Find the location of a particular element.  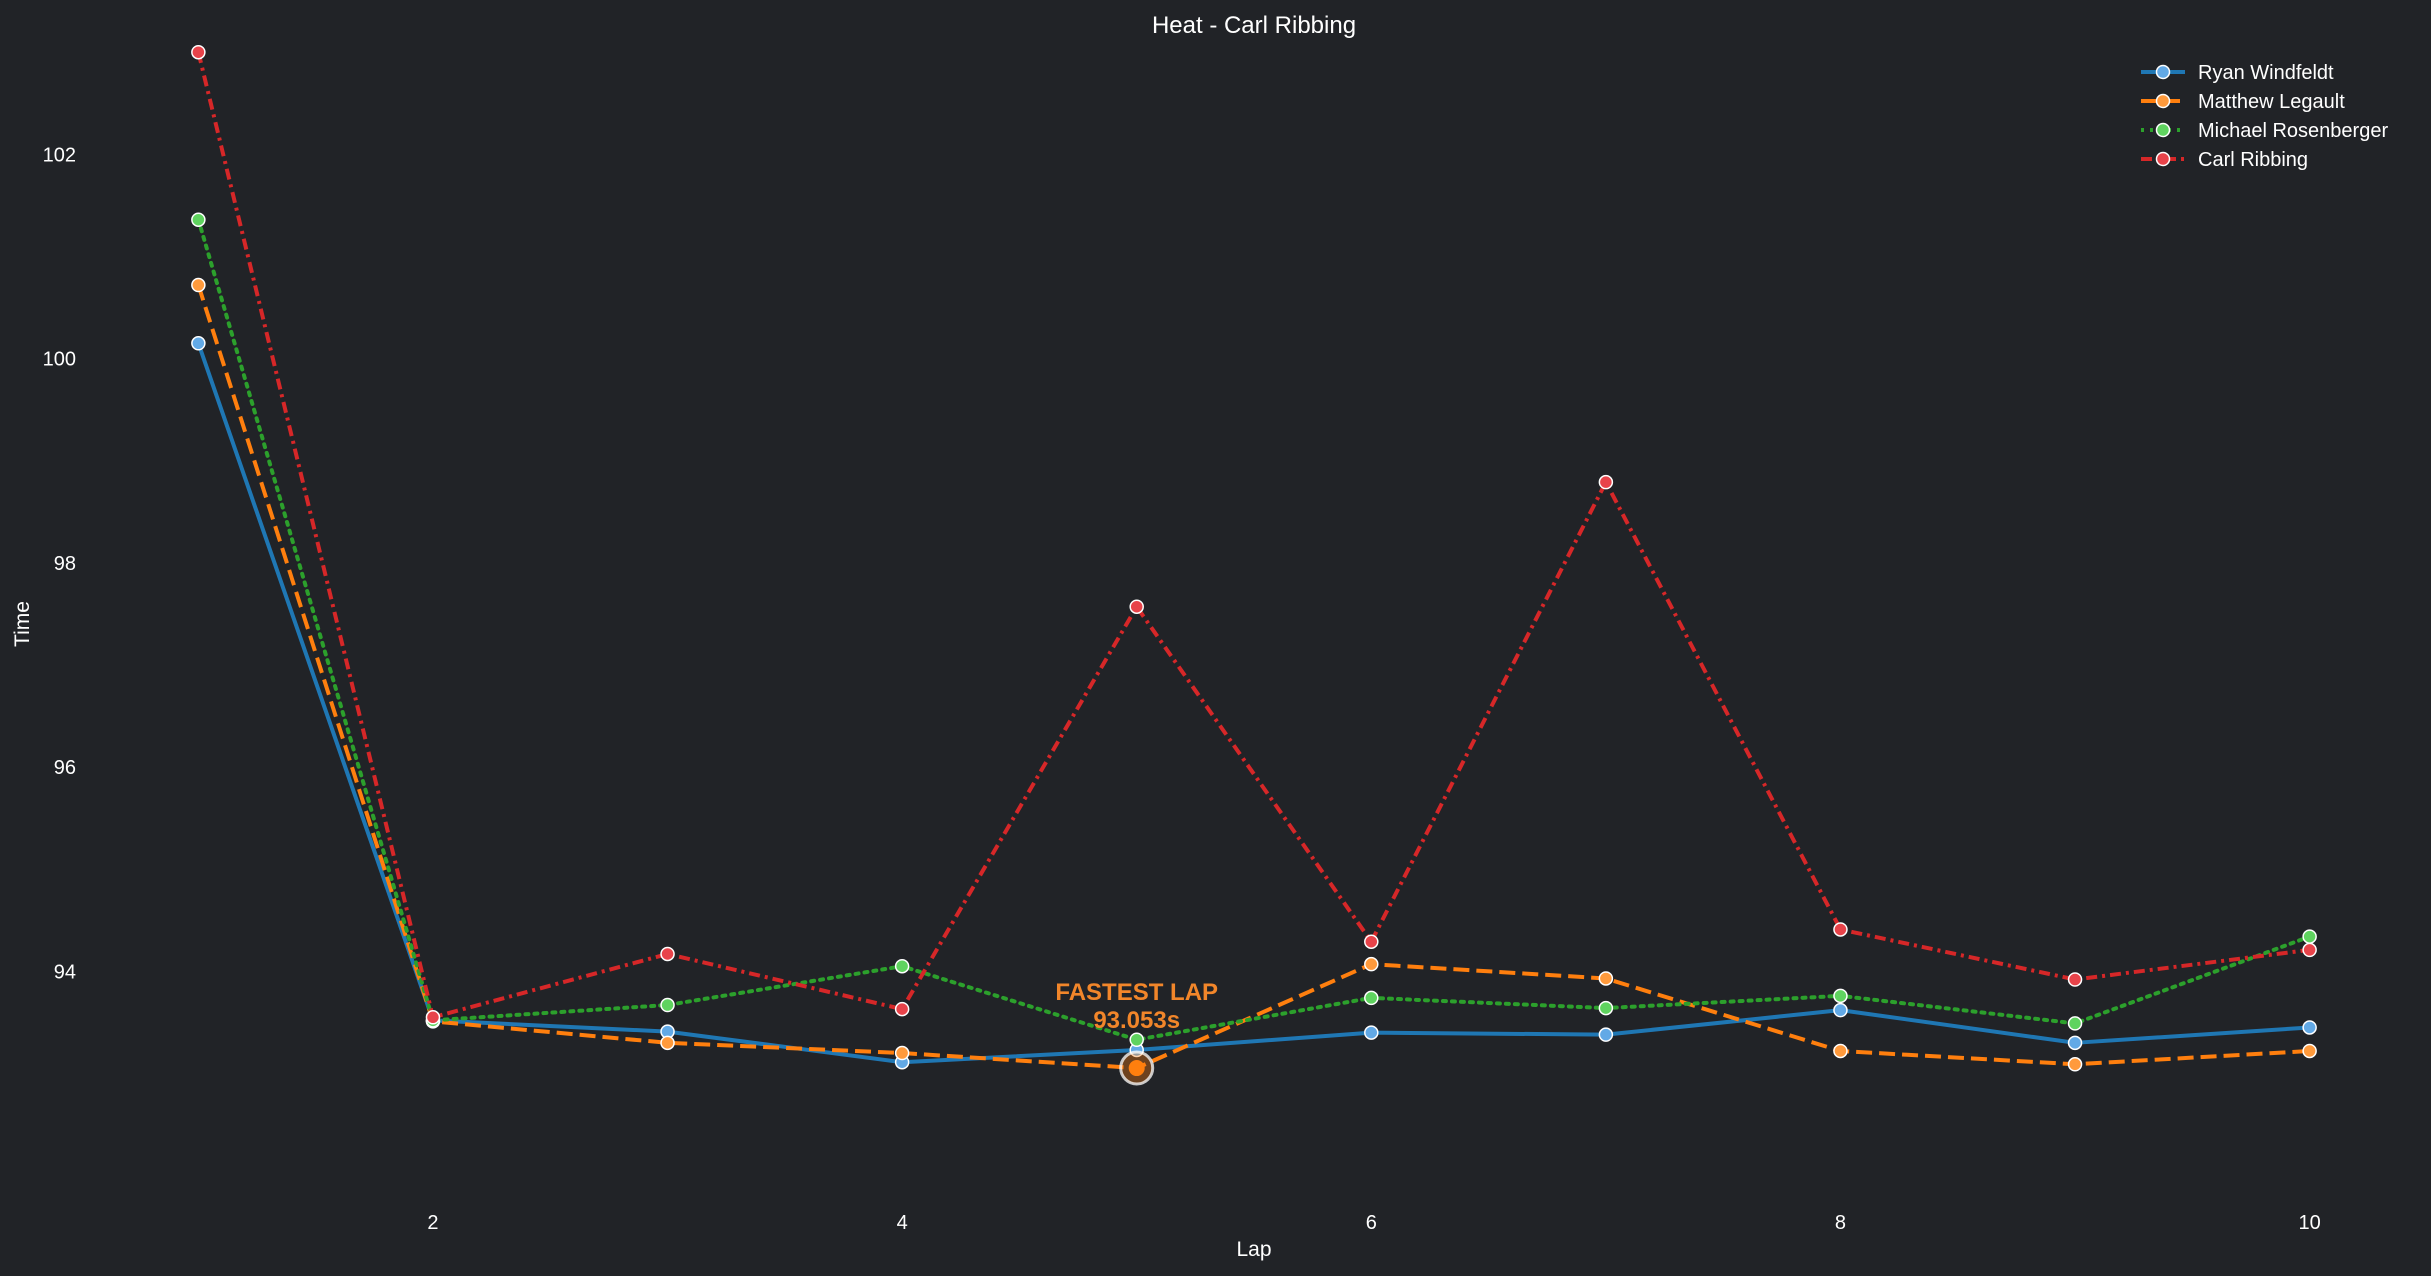

legend-label: Matthew Legault is located at coordinates (2271, 102).